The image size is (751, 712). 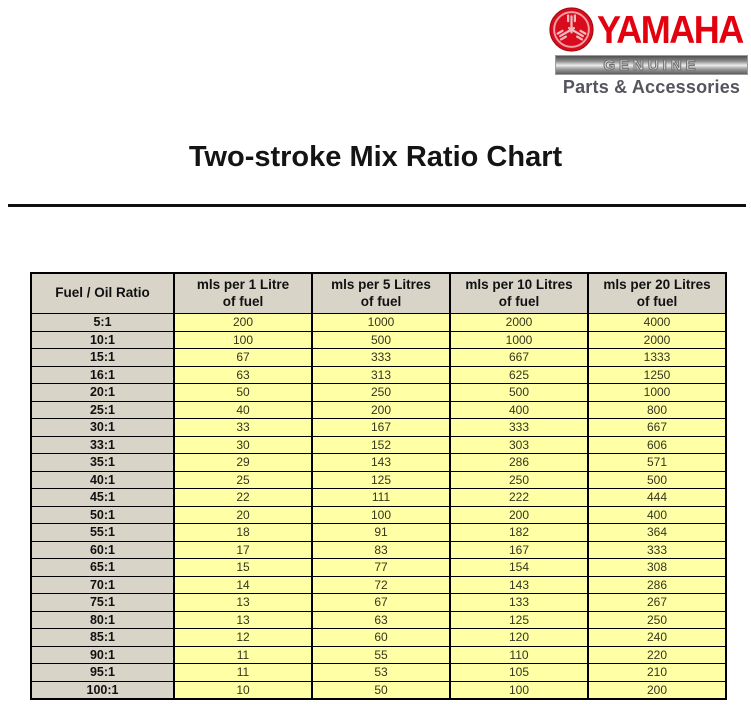 What do you see at coordinates (102, 462) in the screenshot?
I see `ratio-cell: 35:1` at bounding box center [102, 462].